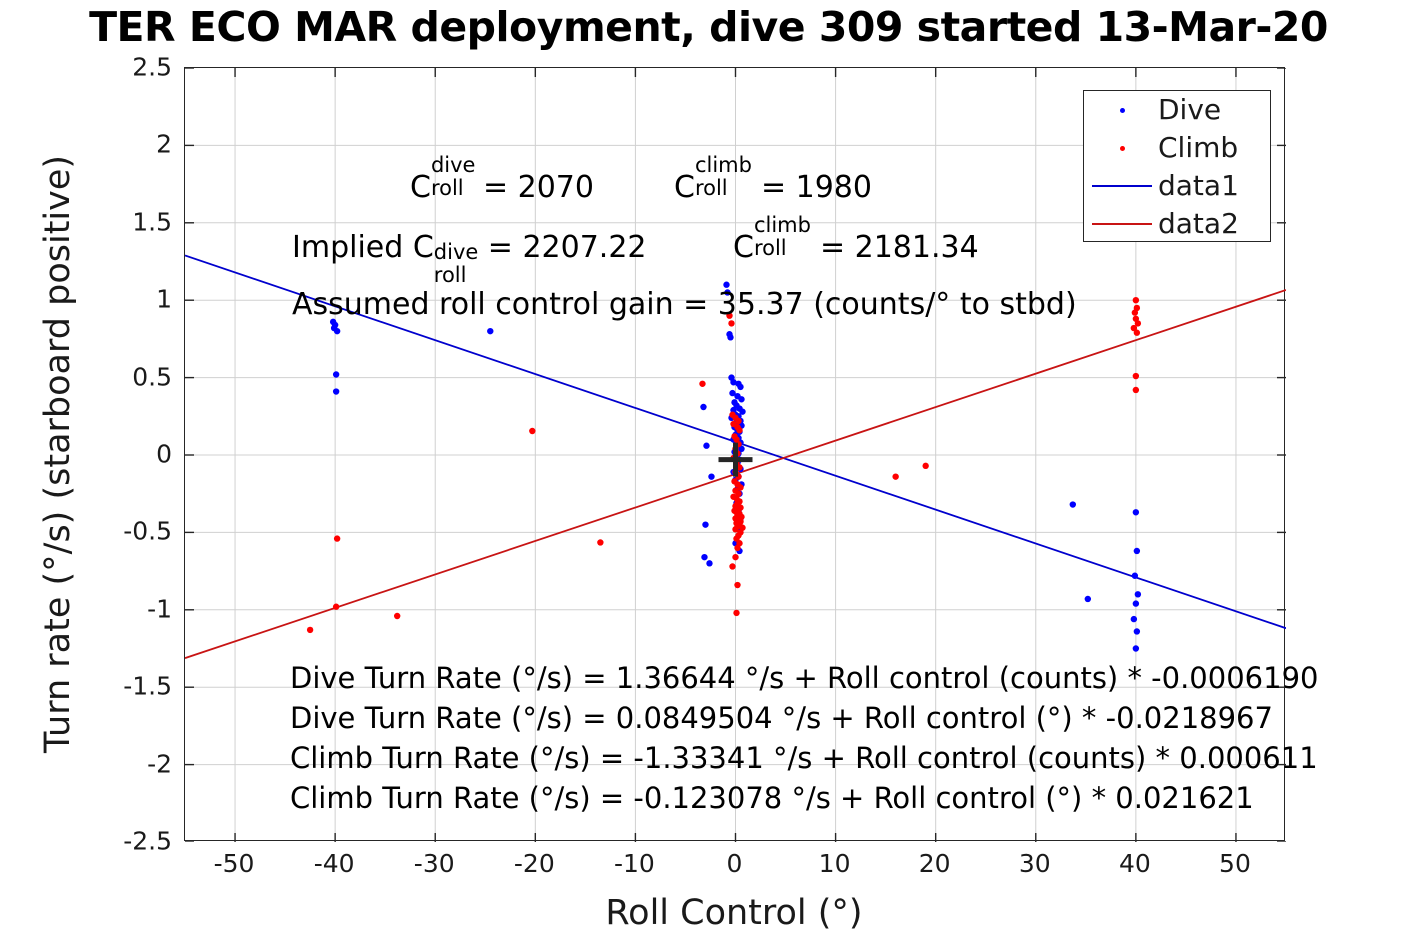  I want to click on legend-label: data2, so click(1198, 223).